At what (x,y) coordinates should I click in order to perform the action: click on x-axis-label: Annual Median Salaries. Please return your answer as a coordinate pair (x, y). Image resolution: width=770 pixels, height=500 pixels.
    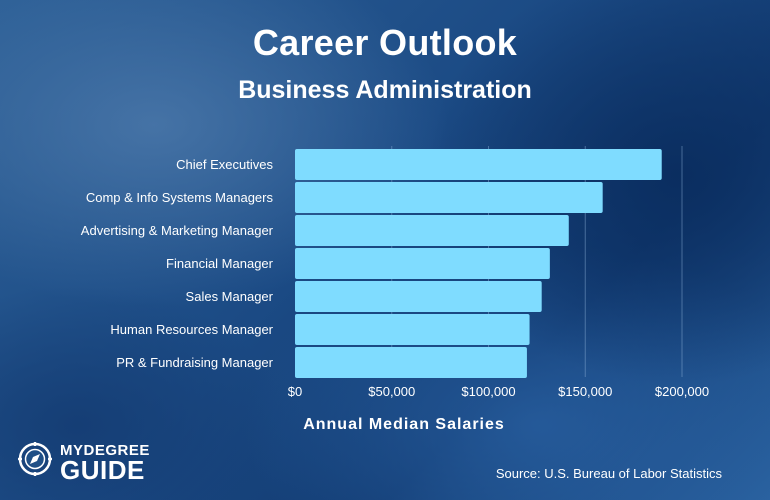
    Looking at the image, I should click on (404, 424).